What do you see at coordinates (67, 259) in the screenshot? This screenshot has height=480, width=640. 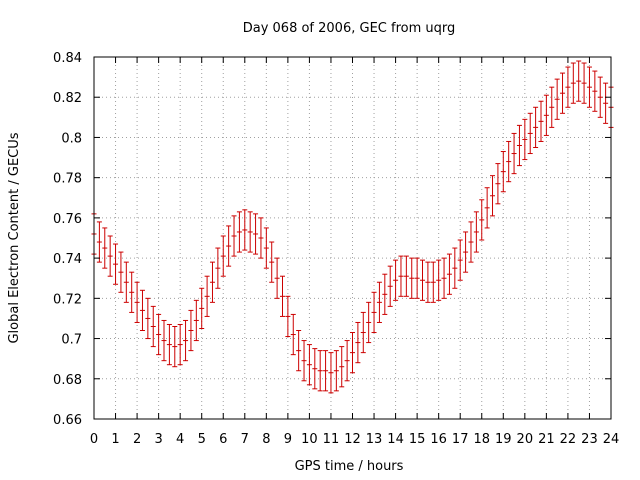 I see `y-tick-label: 0.74` at bounding box center [67, 259].